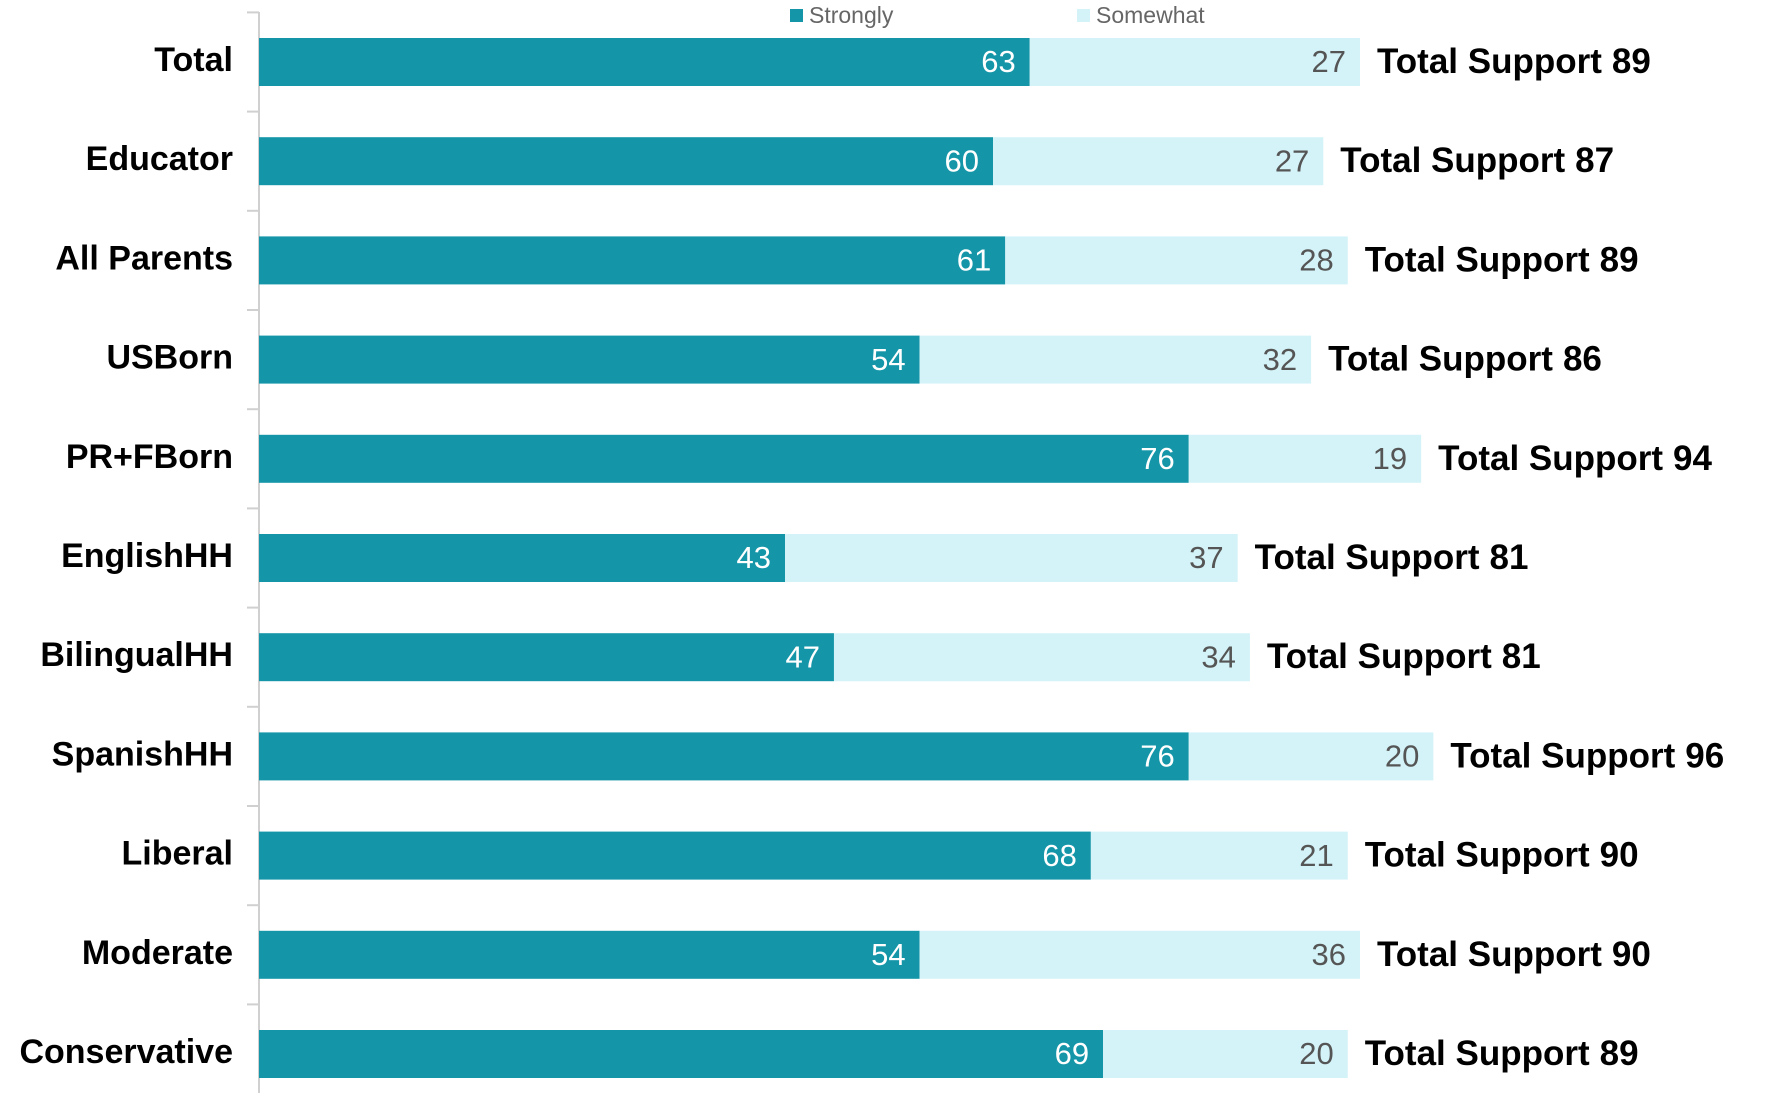 The width and height of the screenshot is (1767, 1093). What do you see at coordinates (136, 655) in the screenshot?
I see `category-label: BilingualHH` at bounding box center [136, 655].